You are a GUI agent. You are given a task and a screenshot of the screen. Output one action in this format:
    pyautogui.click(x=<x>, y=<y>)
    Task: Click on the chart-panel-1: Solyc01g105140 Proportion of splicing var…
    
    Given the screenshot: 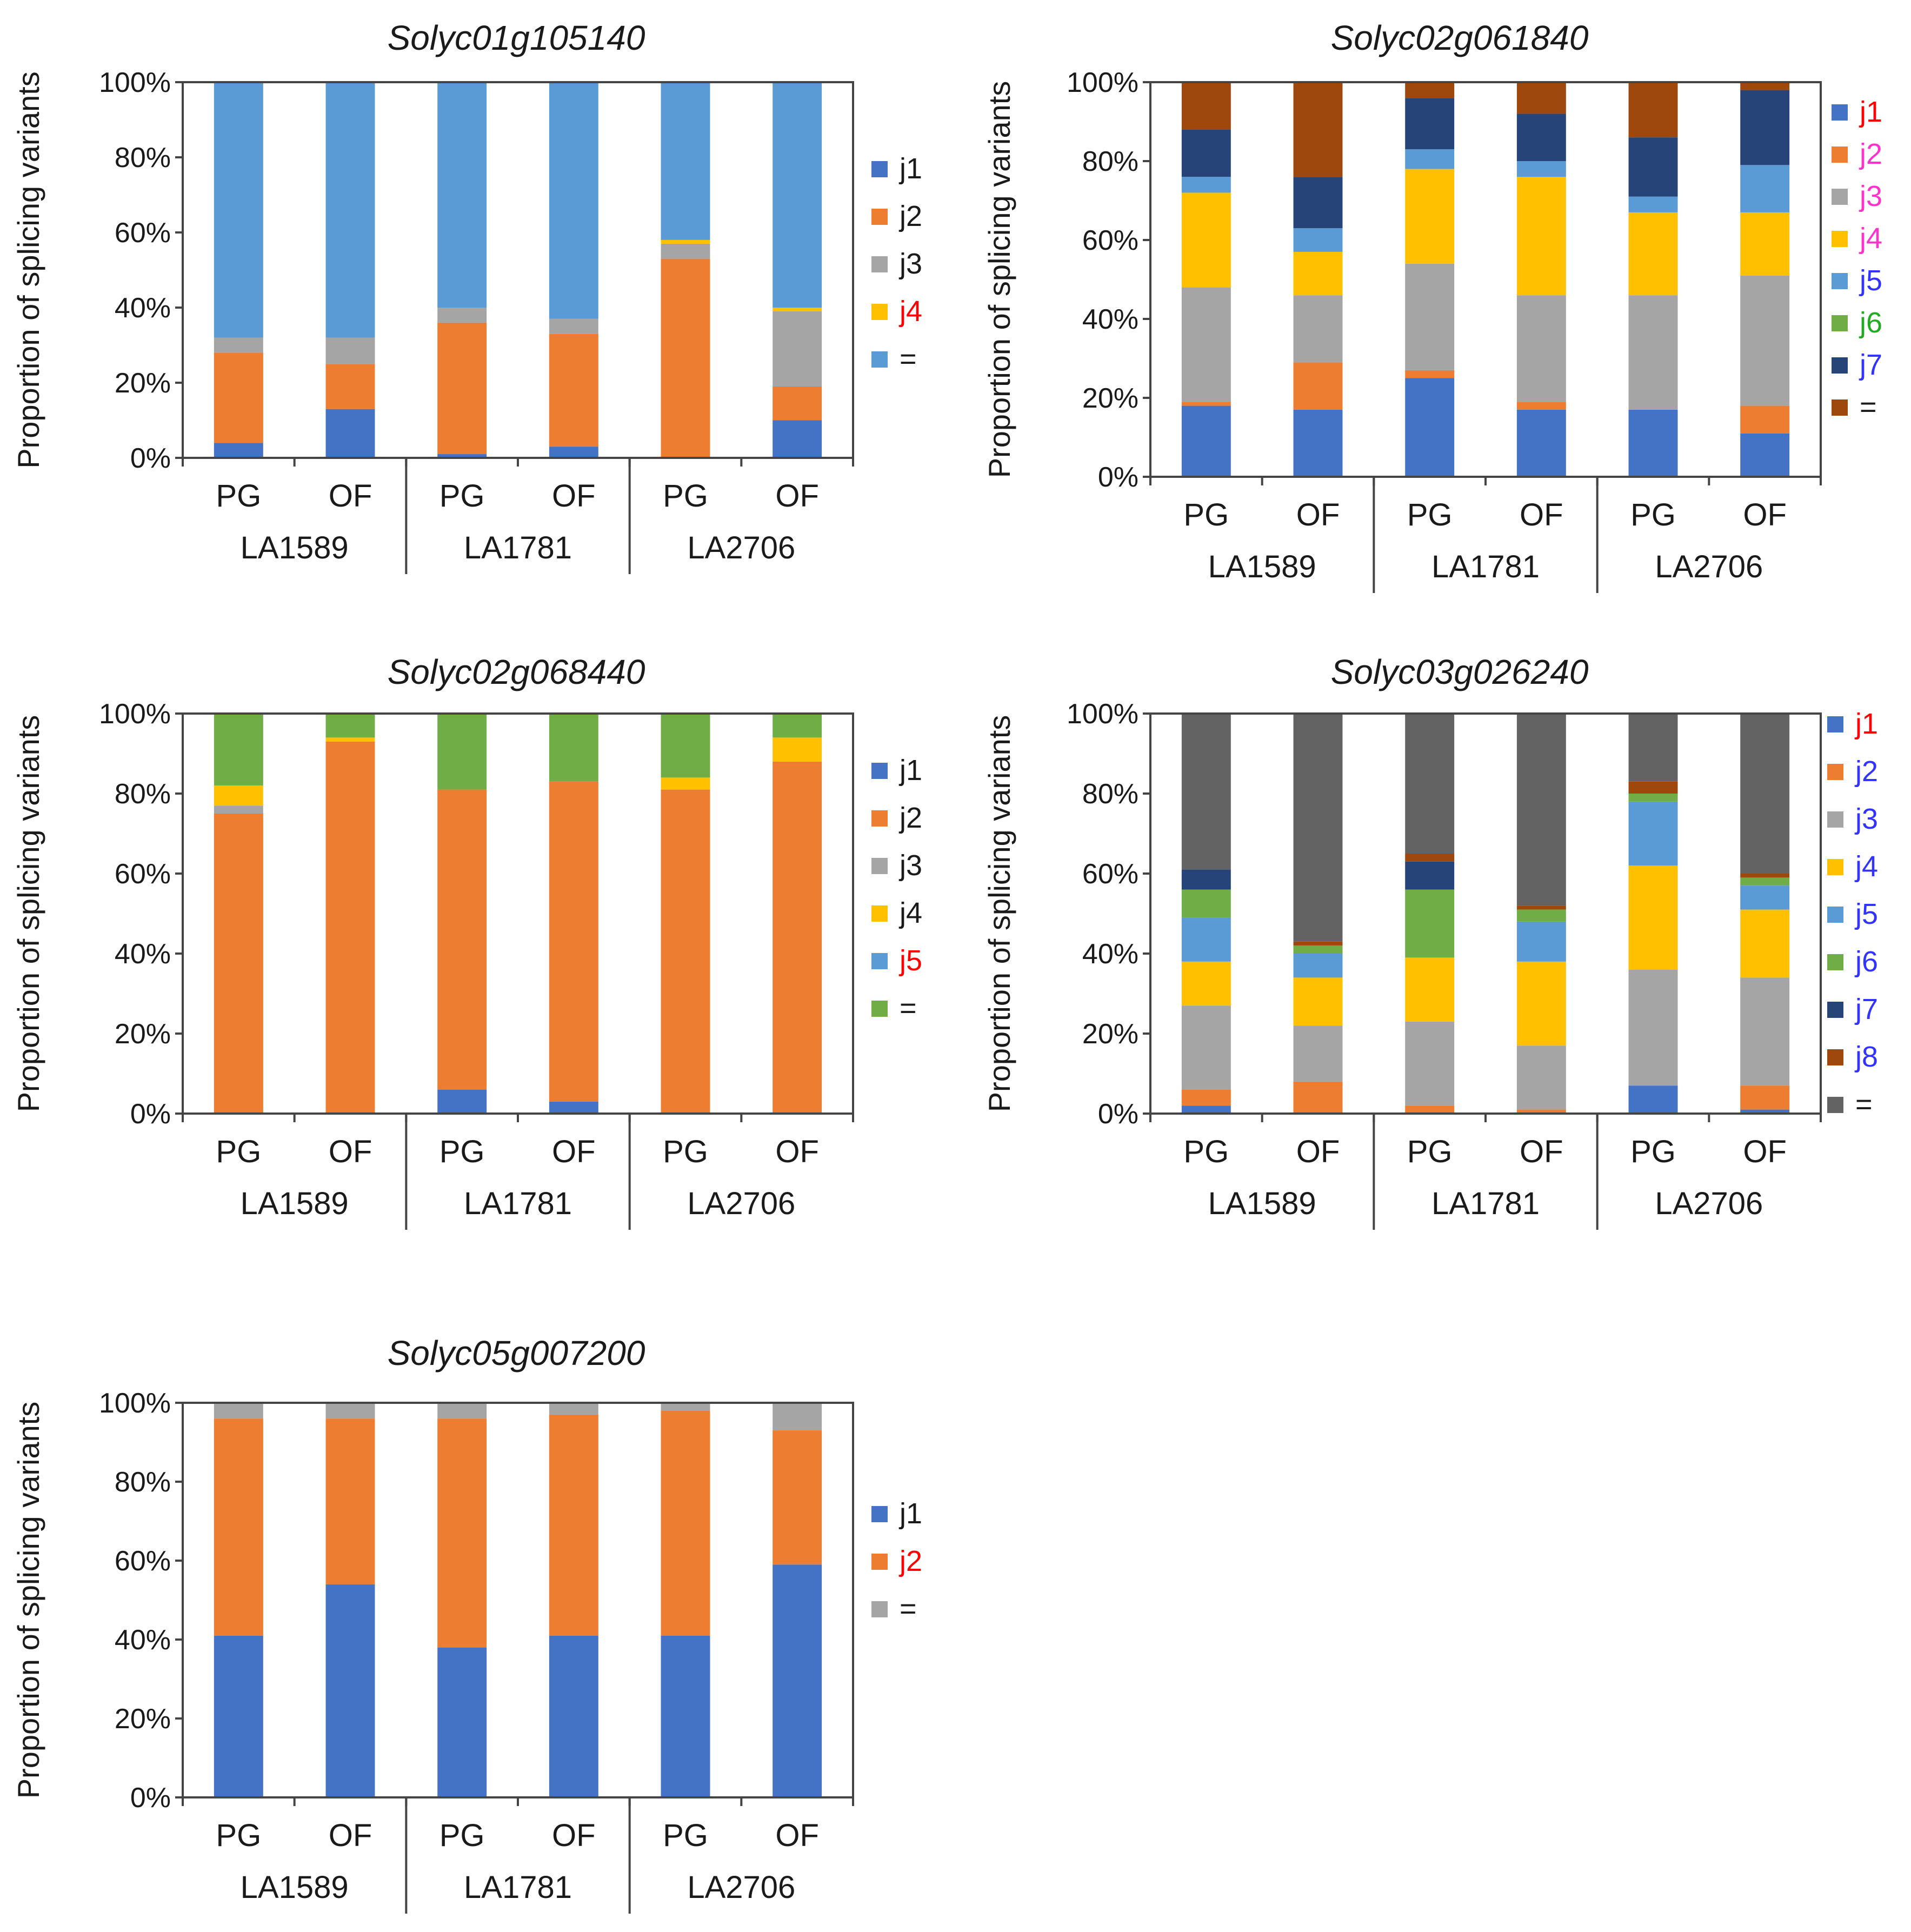 What is the action you would take?
    pyautogui.click(x=467, y=296)
    